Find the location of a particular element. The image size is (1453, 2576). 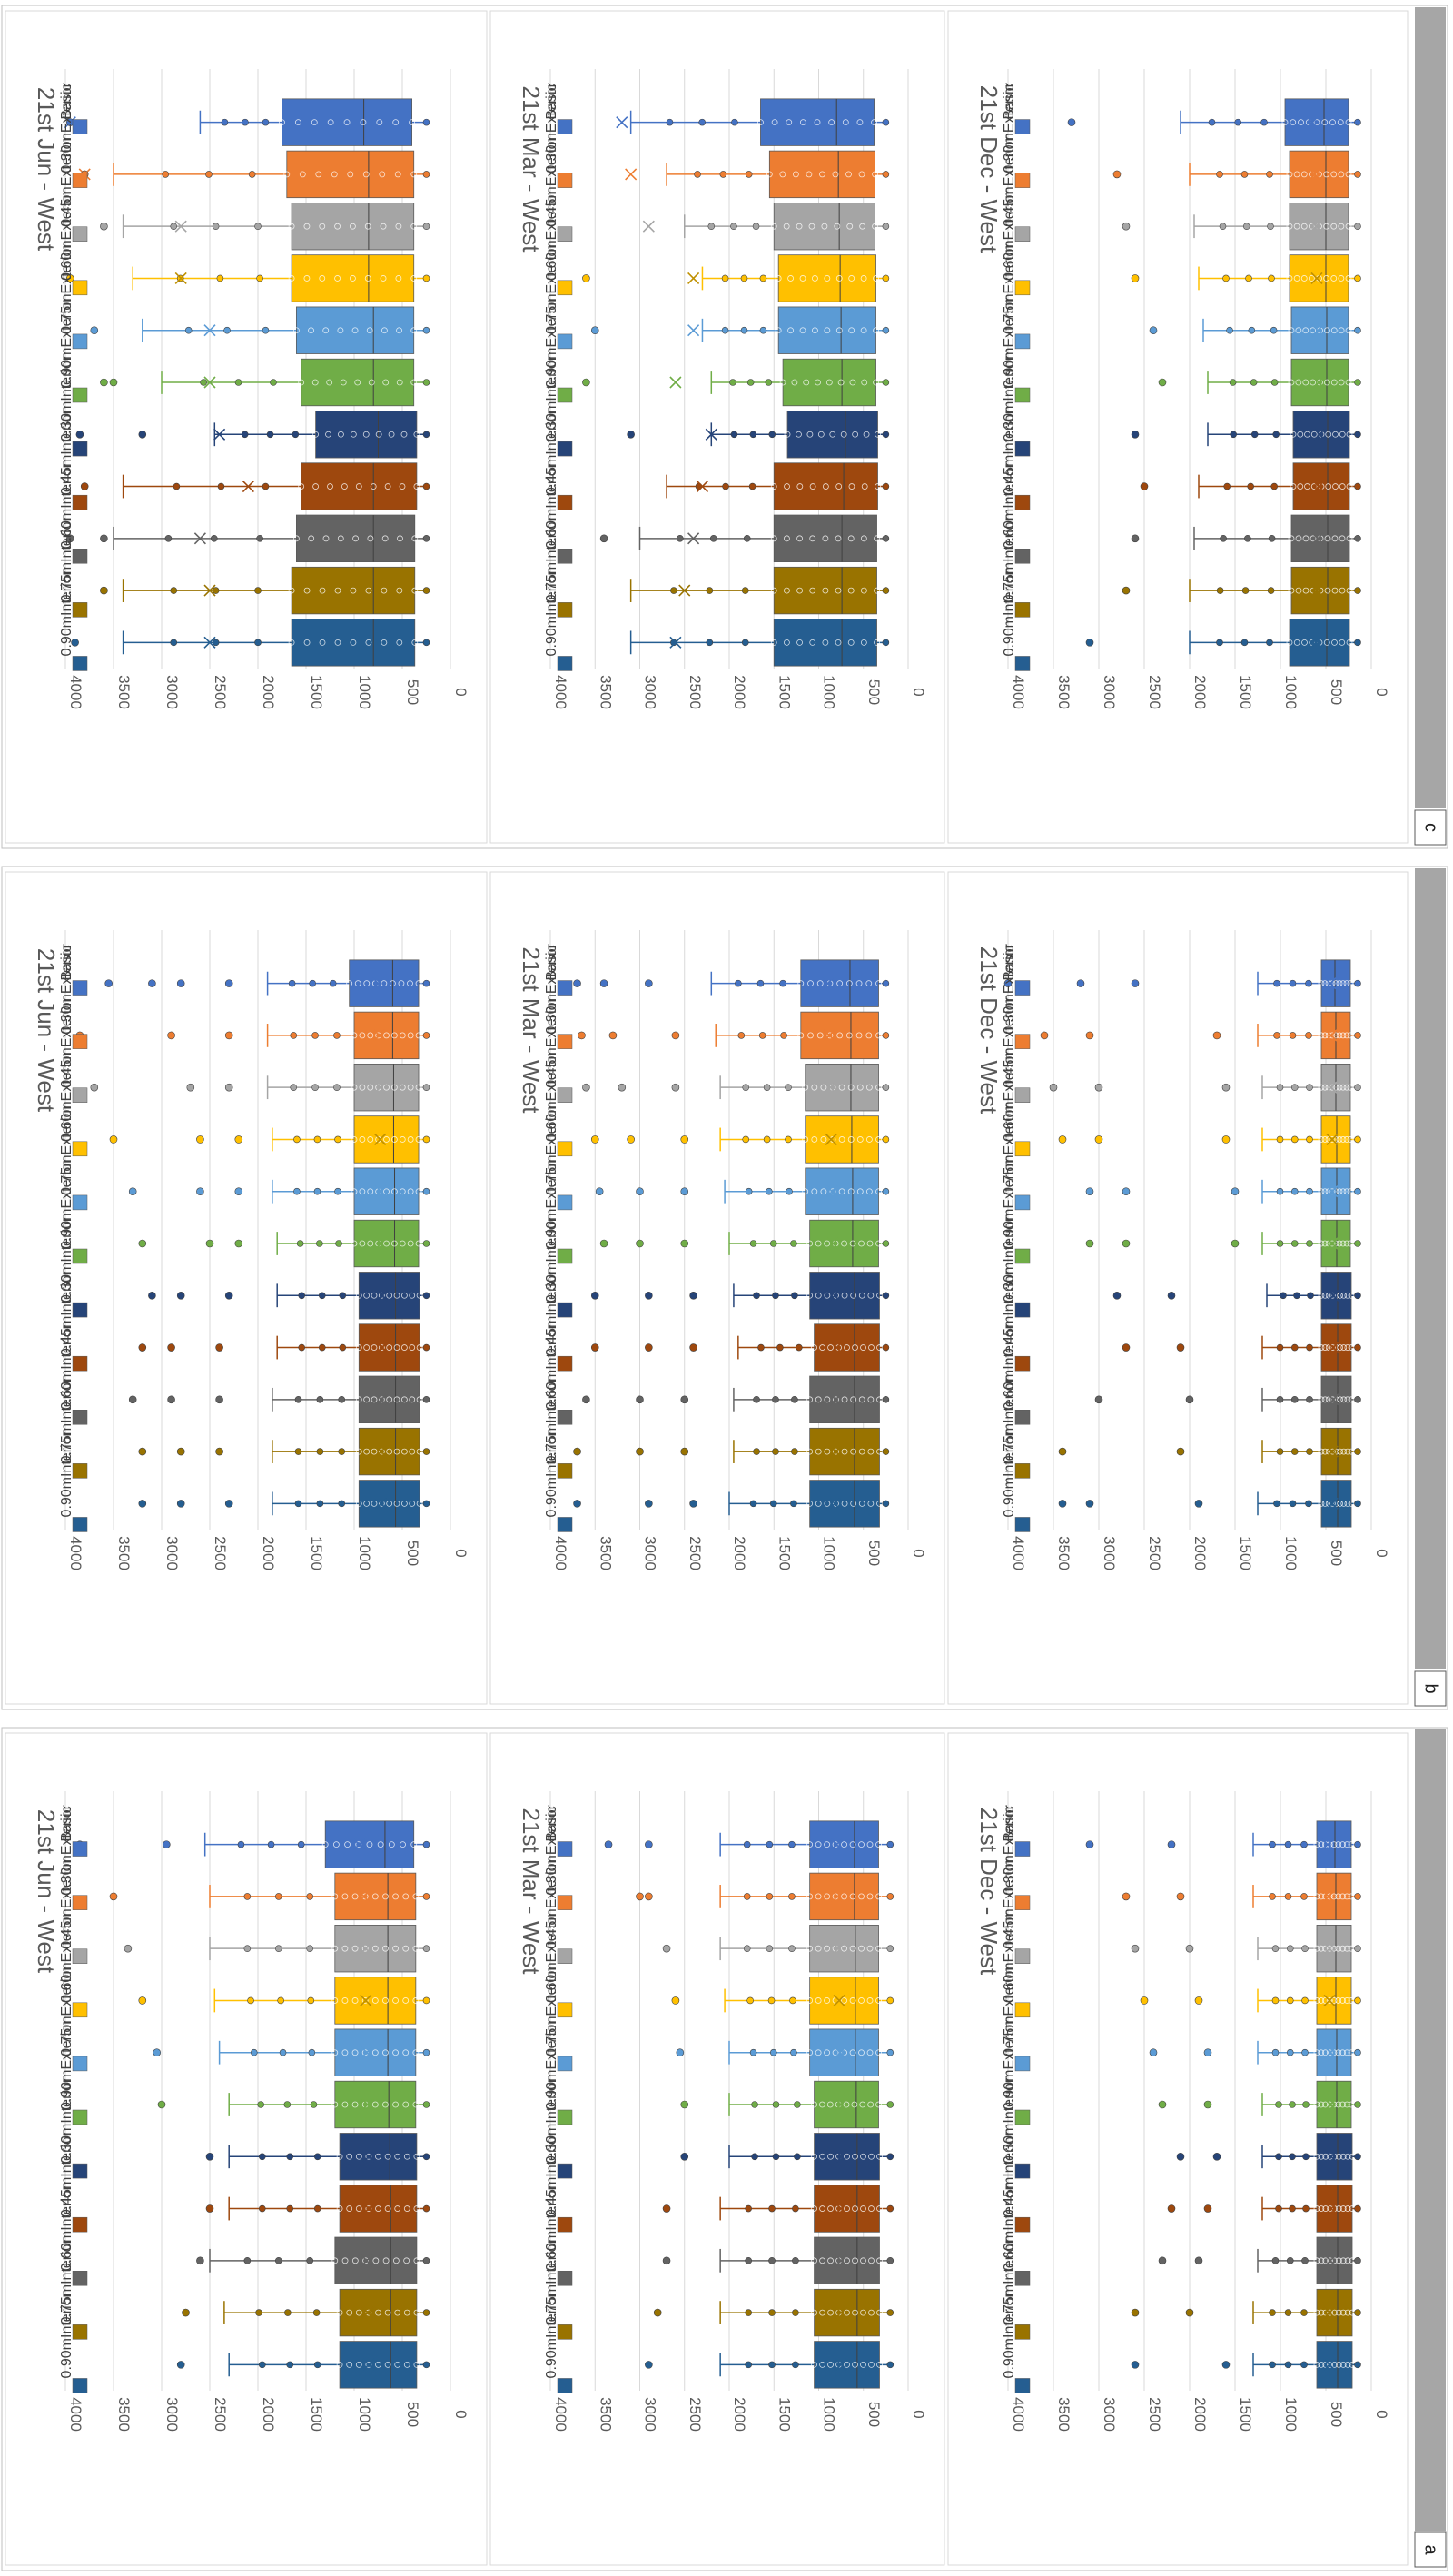

legend-label: 0.90mInterior is located at coordinates (66, 1475).